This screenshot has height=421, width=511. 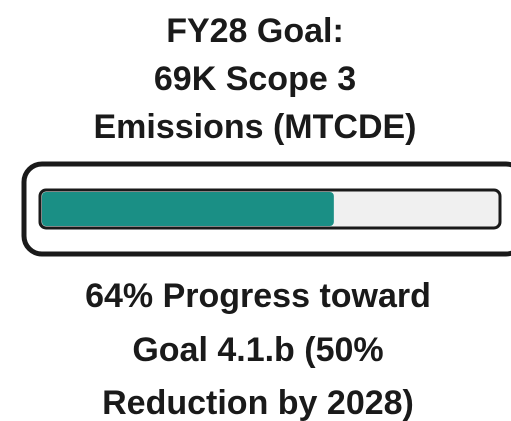 I want to click on caption-line: Goal 4.1.b (50%, so click(x=257, y=350).